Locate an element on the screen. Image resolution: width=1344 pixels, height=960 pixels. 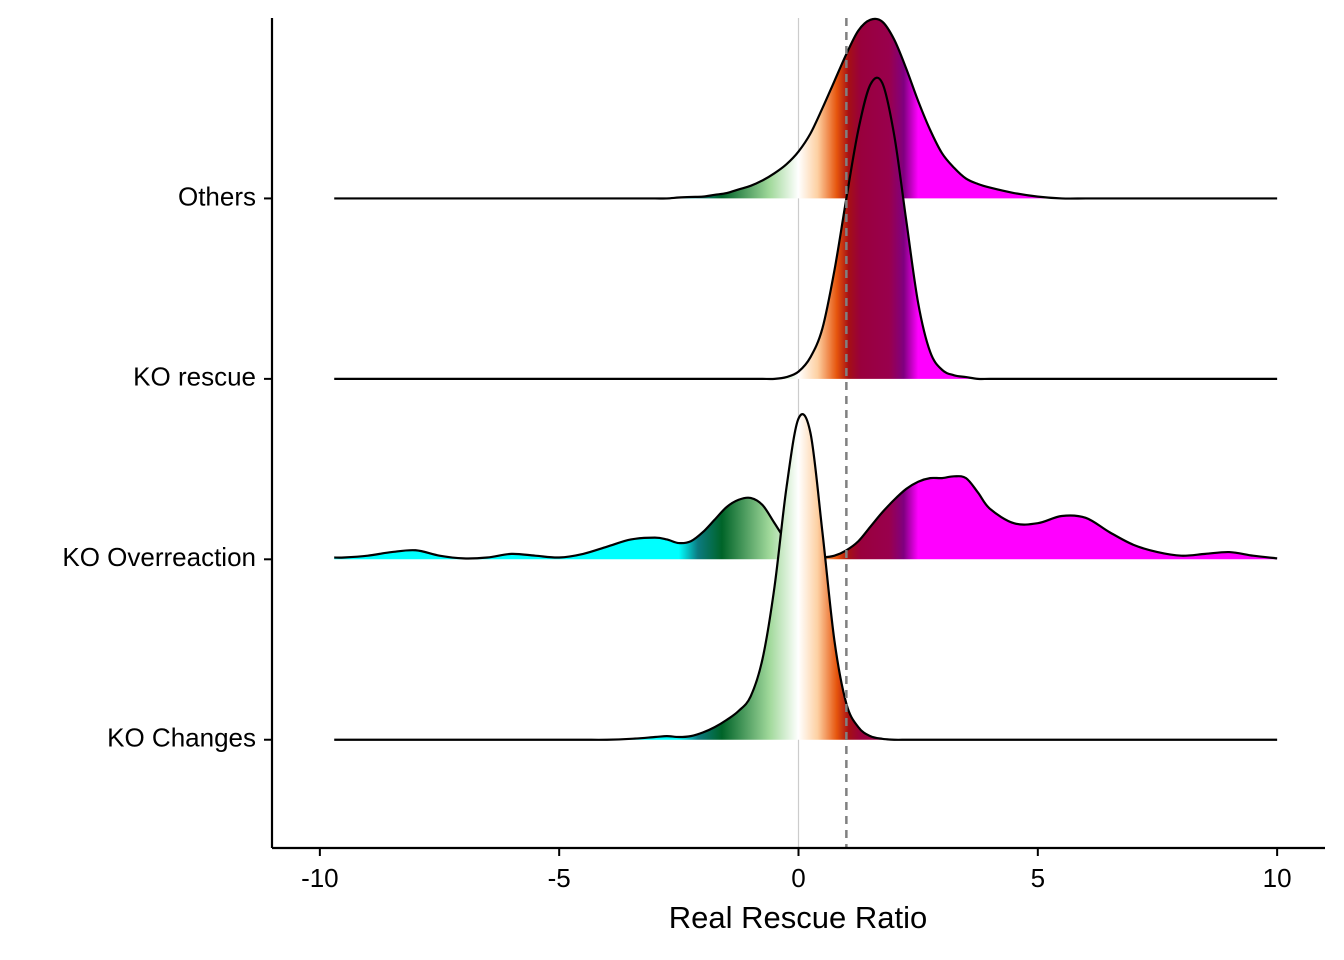
y-tick-label: Others is located at coordinates (217, 196).